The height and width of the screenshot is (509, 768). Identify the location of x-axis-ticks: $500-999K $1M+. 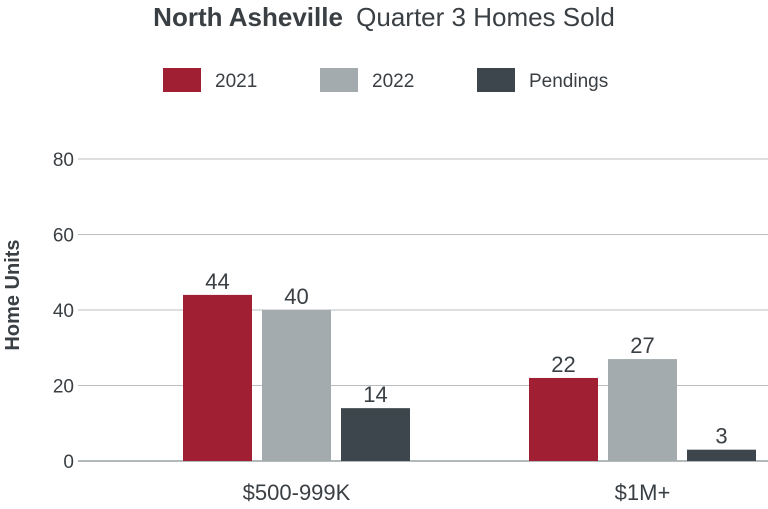
(457, 492).